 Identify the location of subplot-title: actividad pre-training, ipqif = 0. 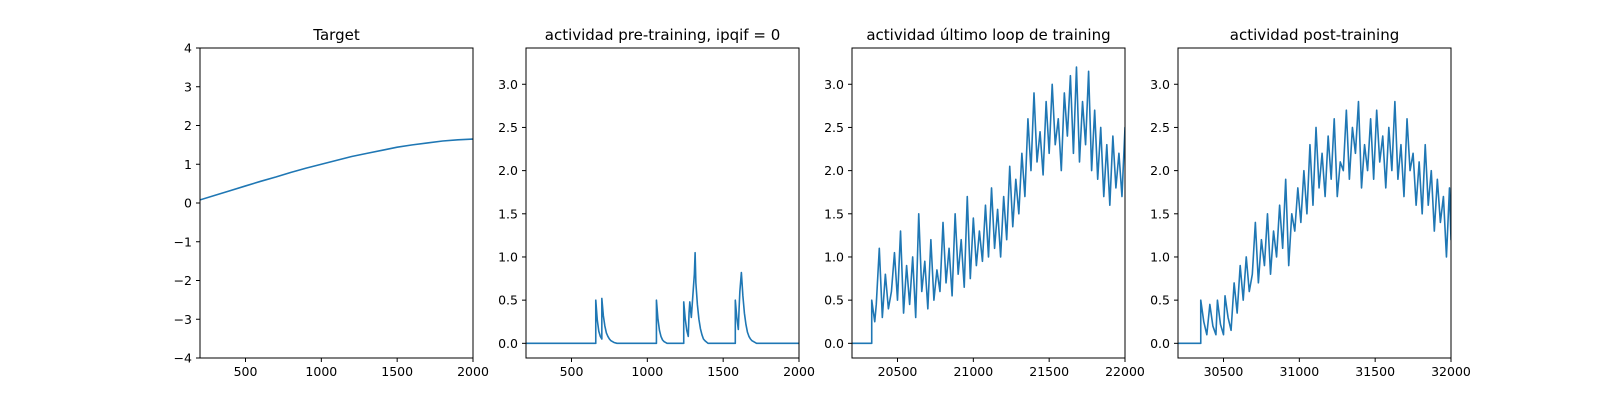
(663, 35).